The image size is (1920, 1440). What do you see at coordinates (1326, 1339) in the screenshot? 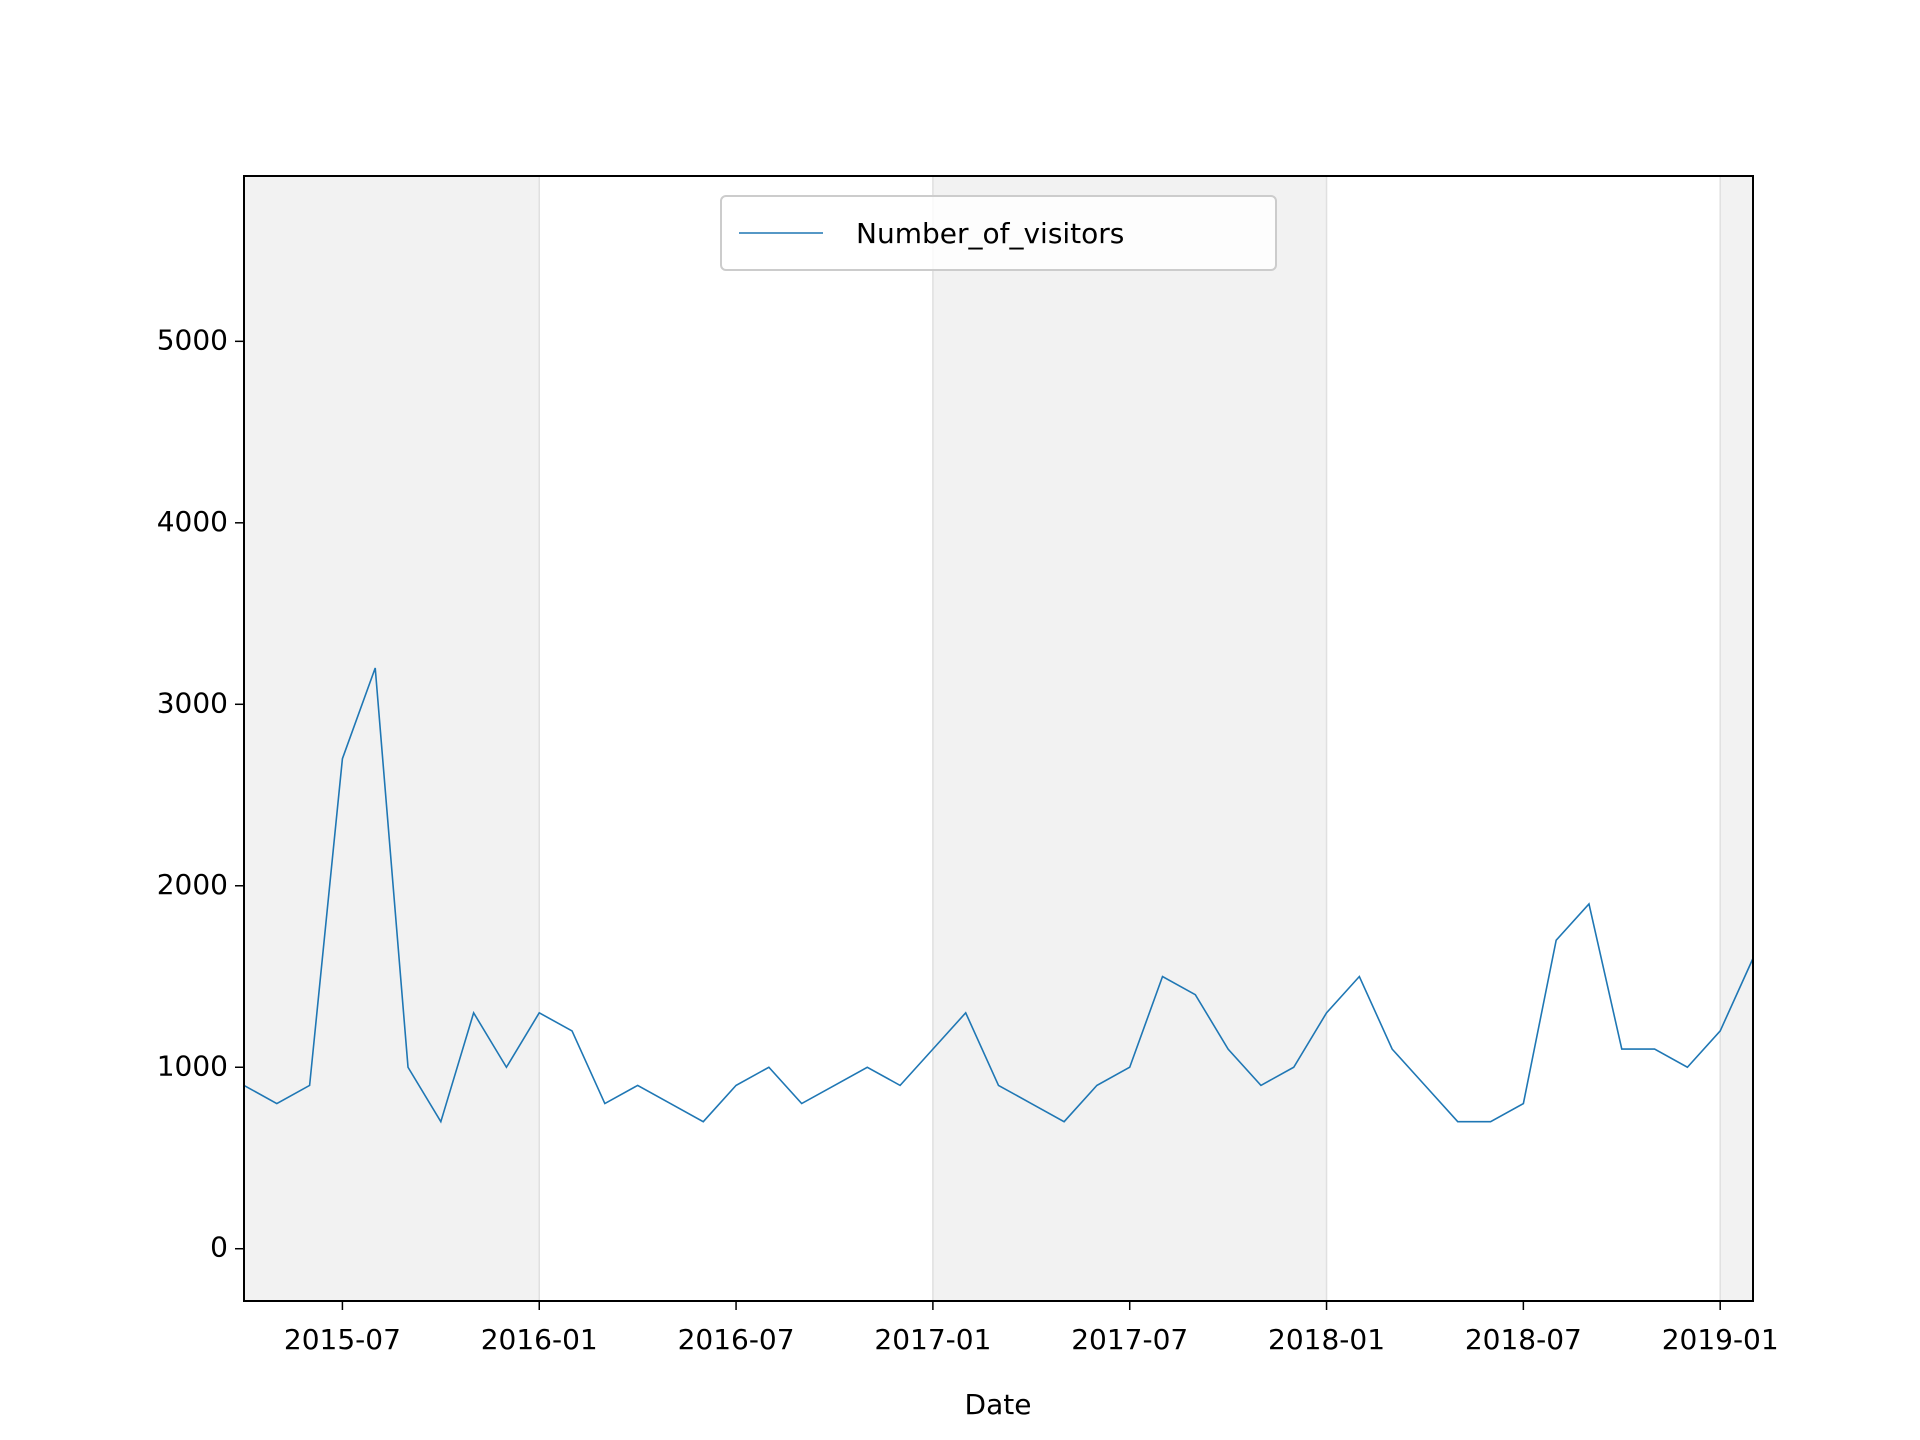
I see `x-tick-label: 2018-01` at bounding box center [1326, 1339].